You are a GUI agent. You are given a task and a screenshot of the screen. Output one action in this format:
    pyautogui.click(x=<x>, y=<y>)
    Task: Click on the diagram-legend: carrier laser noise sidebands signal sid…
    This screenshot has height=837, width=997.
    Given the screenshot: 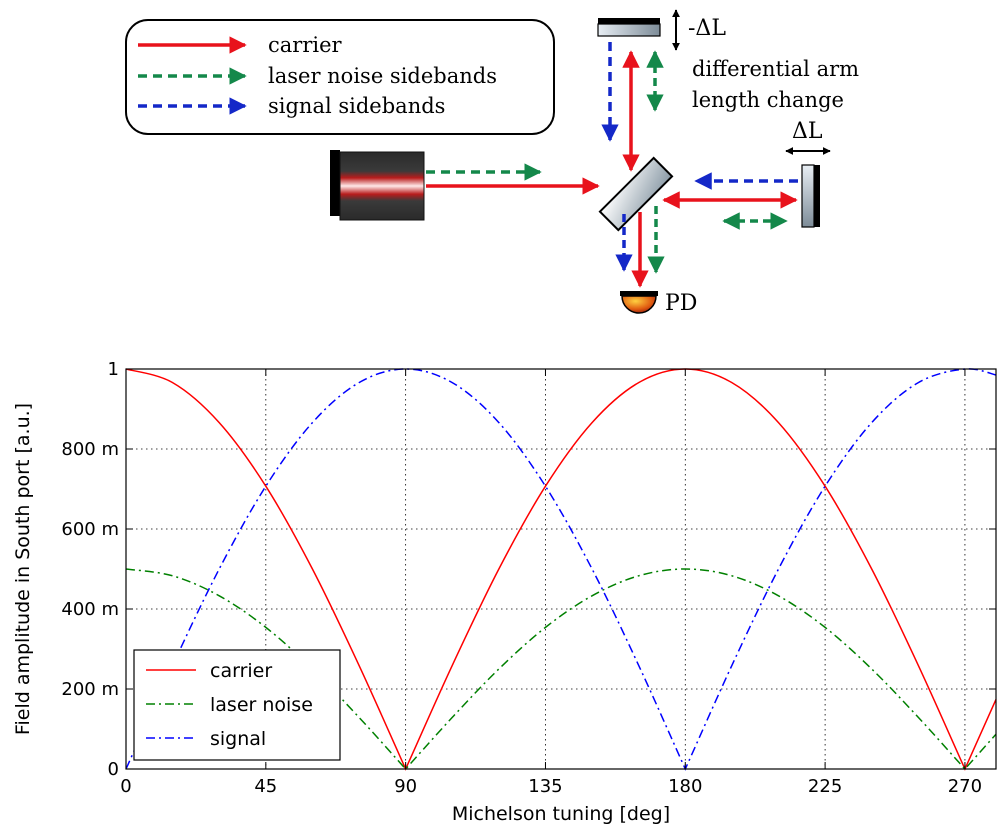 What is the action you would take?
    pyautogui.click(x=340, y=77)
    